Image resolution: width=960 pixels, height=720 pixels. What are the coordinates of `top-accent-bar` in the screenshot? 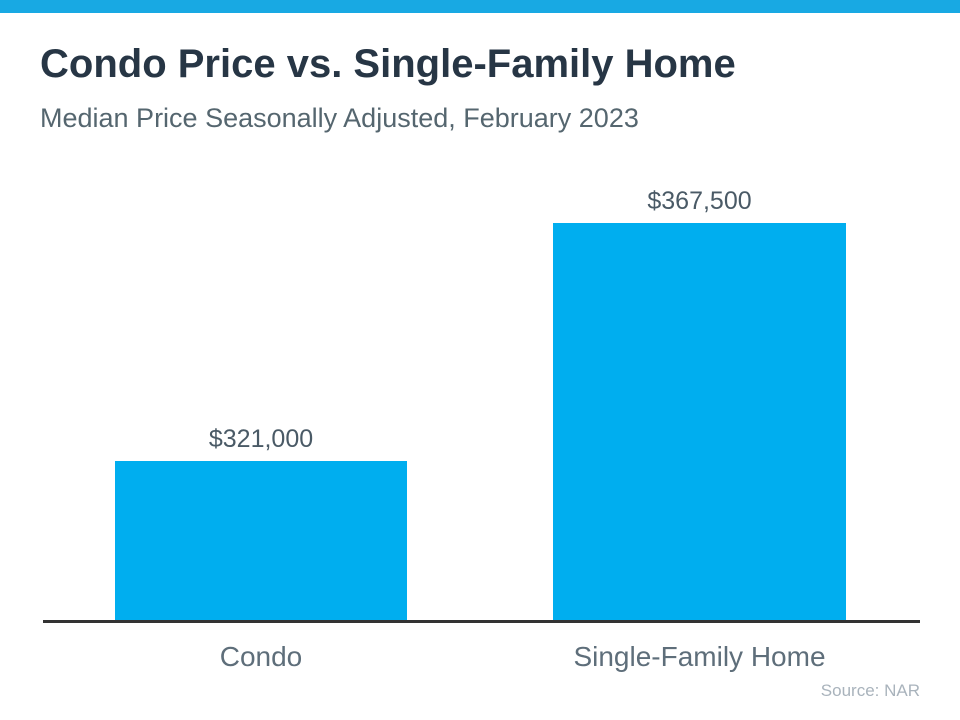 It's located at (480, 6).